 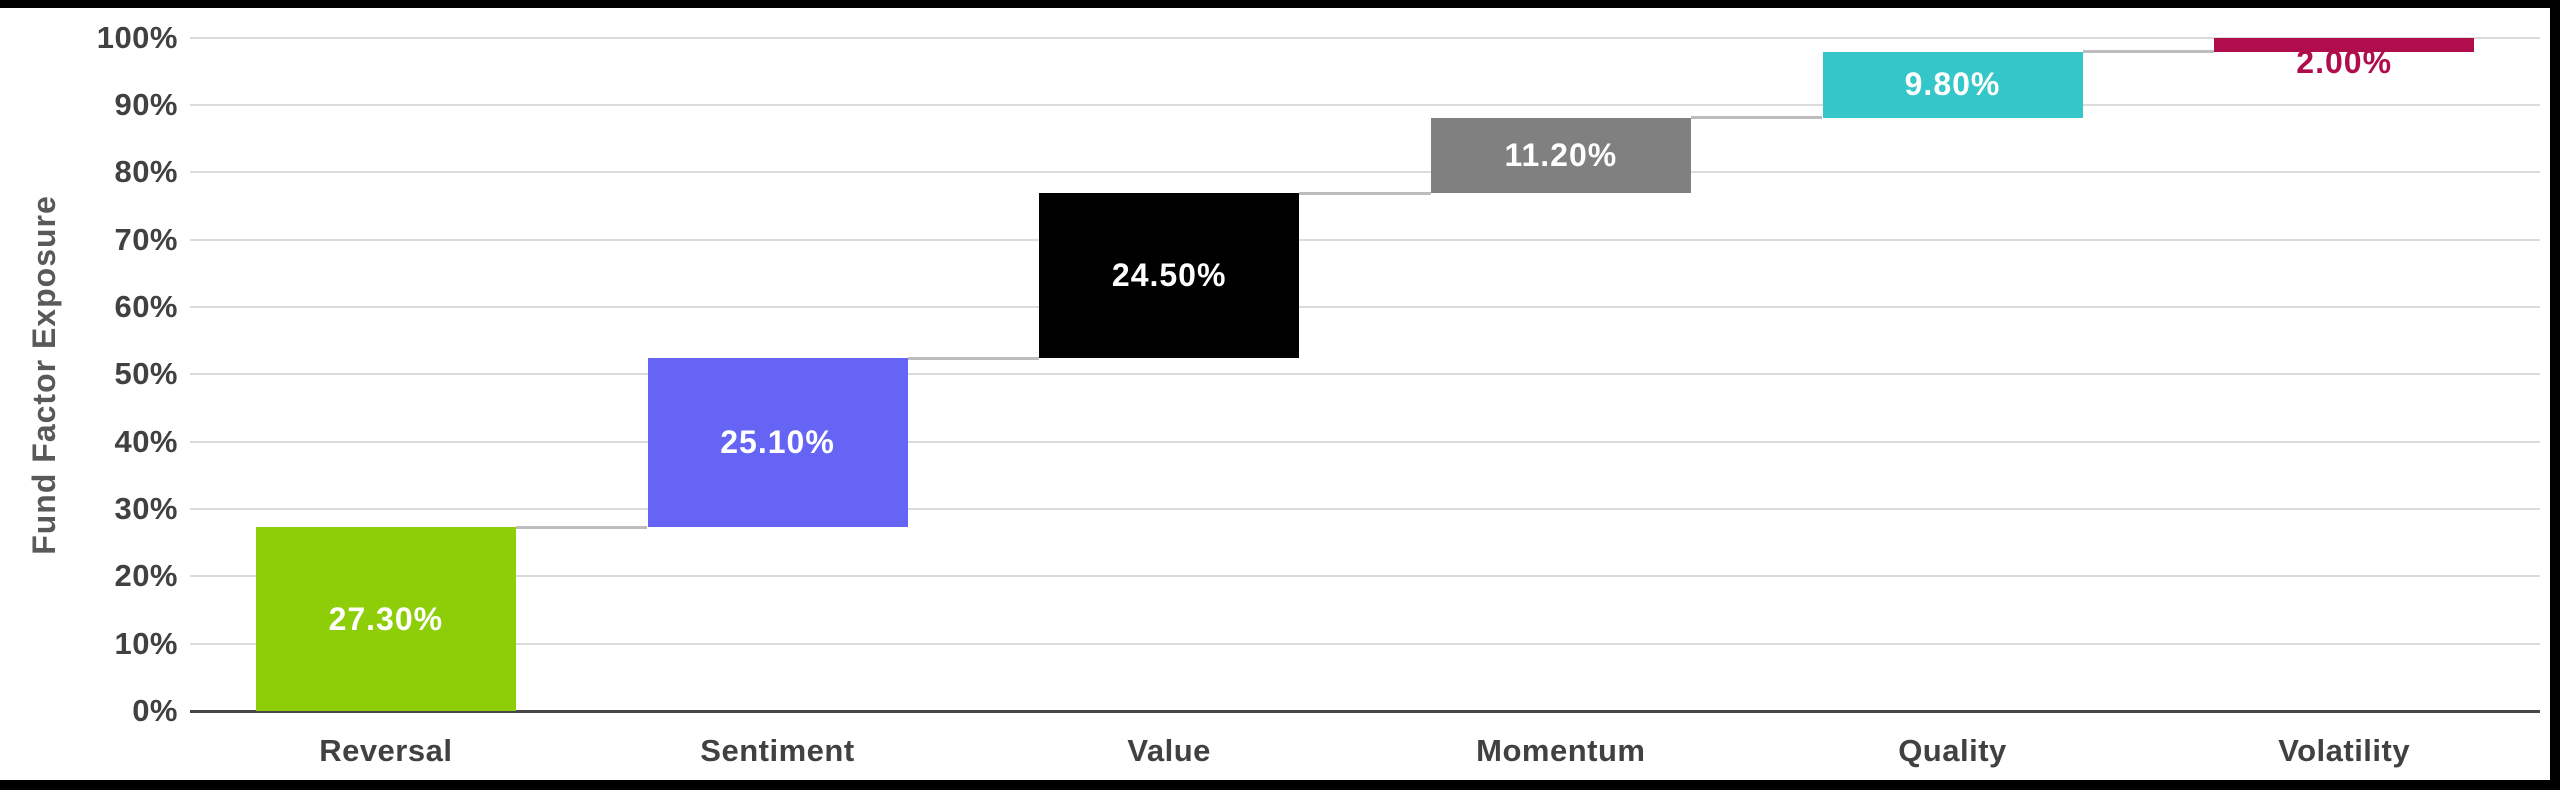 What do you see at coordinates (2344, 750) in the screenshot?
I see `x-axis-label-volatility: Volatility` at bounding box center [2344, 750].